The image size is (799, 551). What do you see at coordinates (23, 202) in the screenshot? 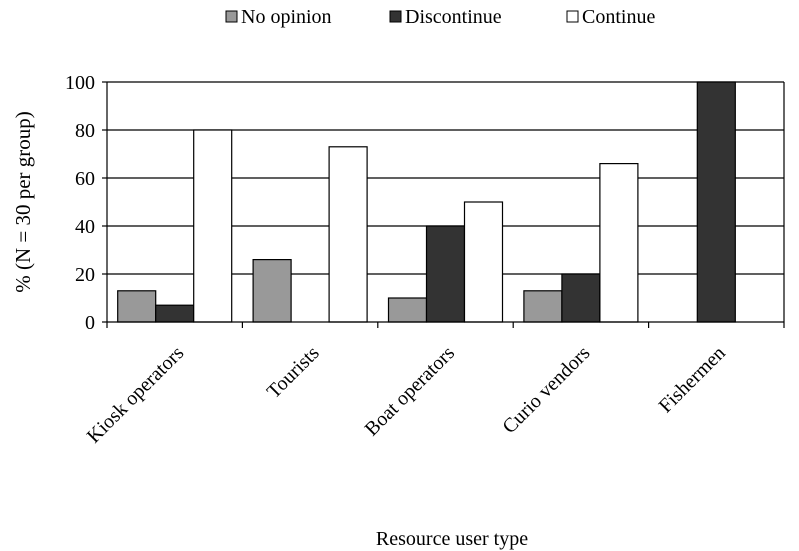
I see `y-axis-label: % (N = 30 per group)` at bounding box center [23, 202].